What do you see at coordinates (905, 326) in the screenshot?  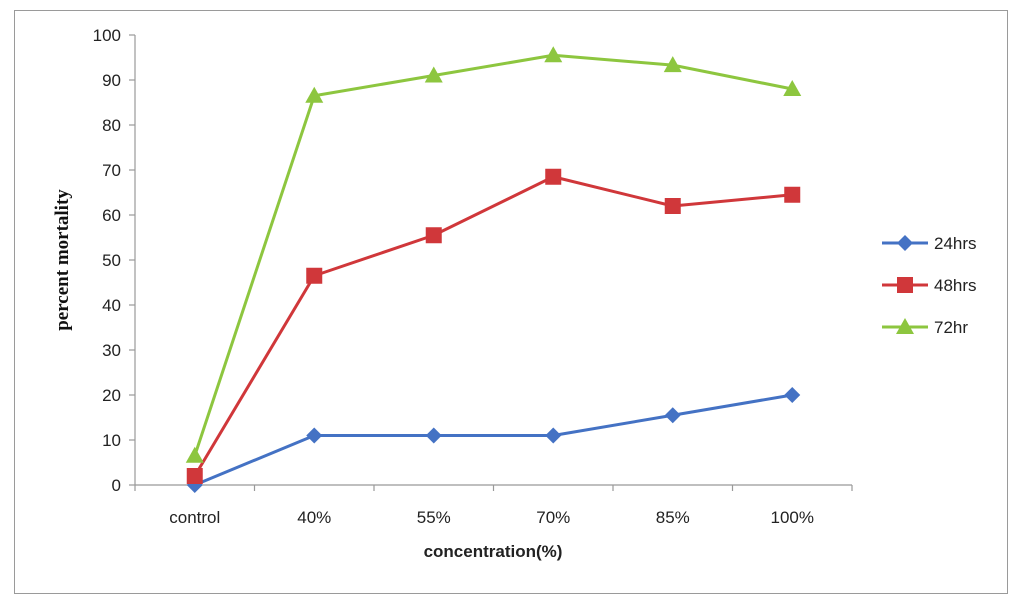 I see `legend-marker-72hr` at bounding box center [905, 326].